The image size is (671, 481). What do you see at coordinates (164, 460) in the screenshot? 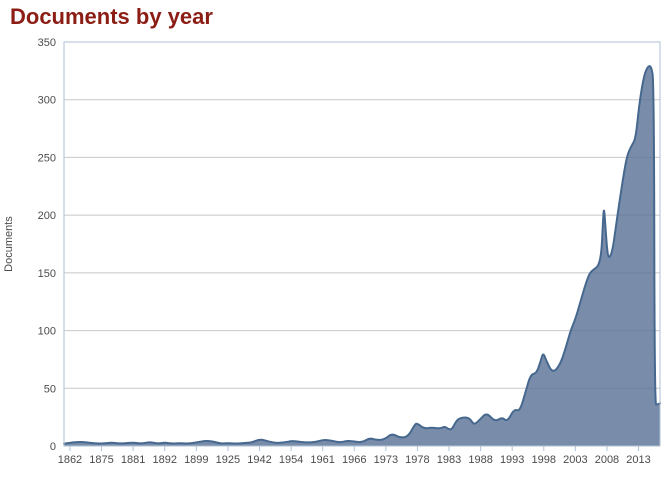
I see `x-tick-label: 1892` at bounding box center [164, 460].